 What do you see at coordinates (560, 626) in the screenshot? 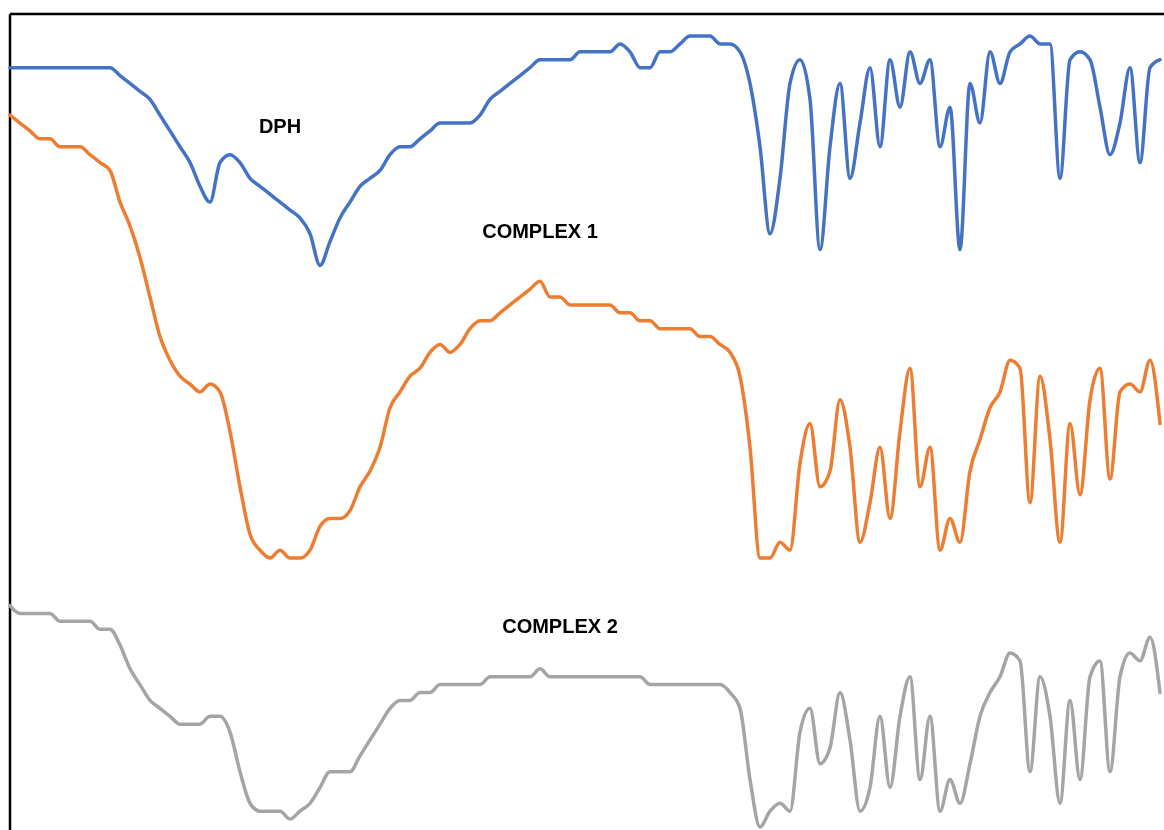
I see `series-label: COMPLEX 2` at bounding box center [560, 626].